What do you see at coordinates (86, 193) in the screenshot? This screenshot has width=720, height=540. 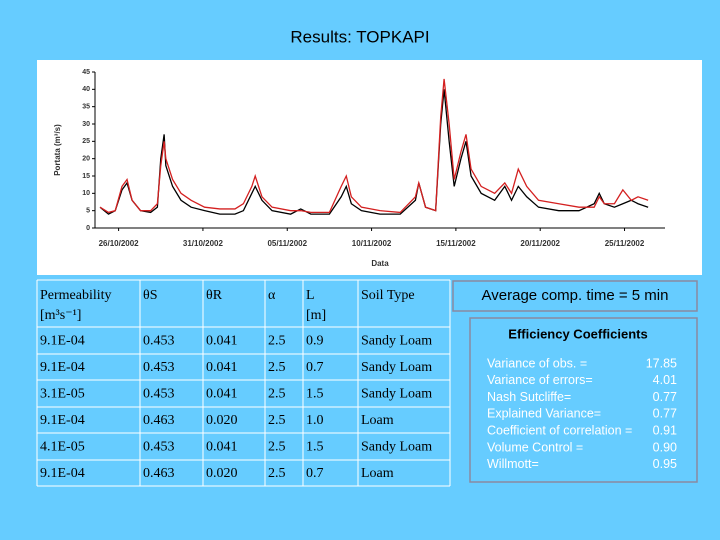 I see `y-tick-label: 10` at bounding box center [86, 193].